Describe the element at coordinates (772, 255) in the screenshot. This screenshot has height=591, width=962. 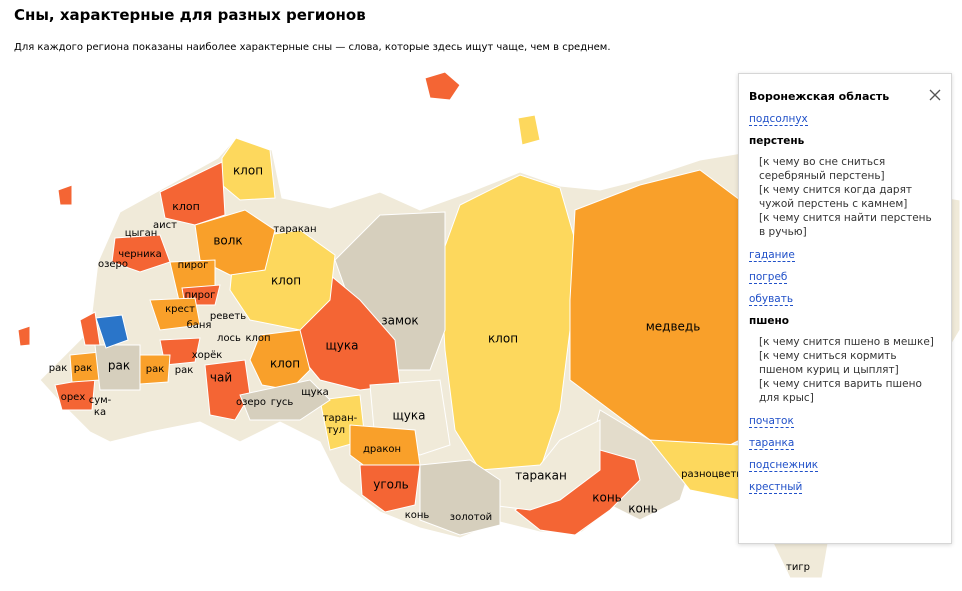
I see `word-link: гадание` at that location.